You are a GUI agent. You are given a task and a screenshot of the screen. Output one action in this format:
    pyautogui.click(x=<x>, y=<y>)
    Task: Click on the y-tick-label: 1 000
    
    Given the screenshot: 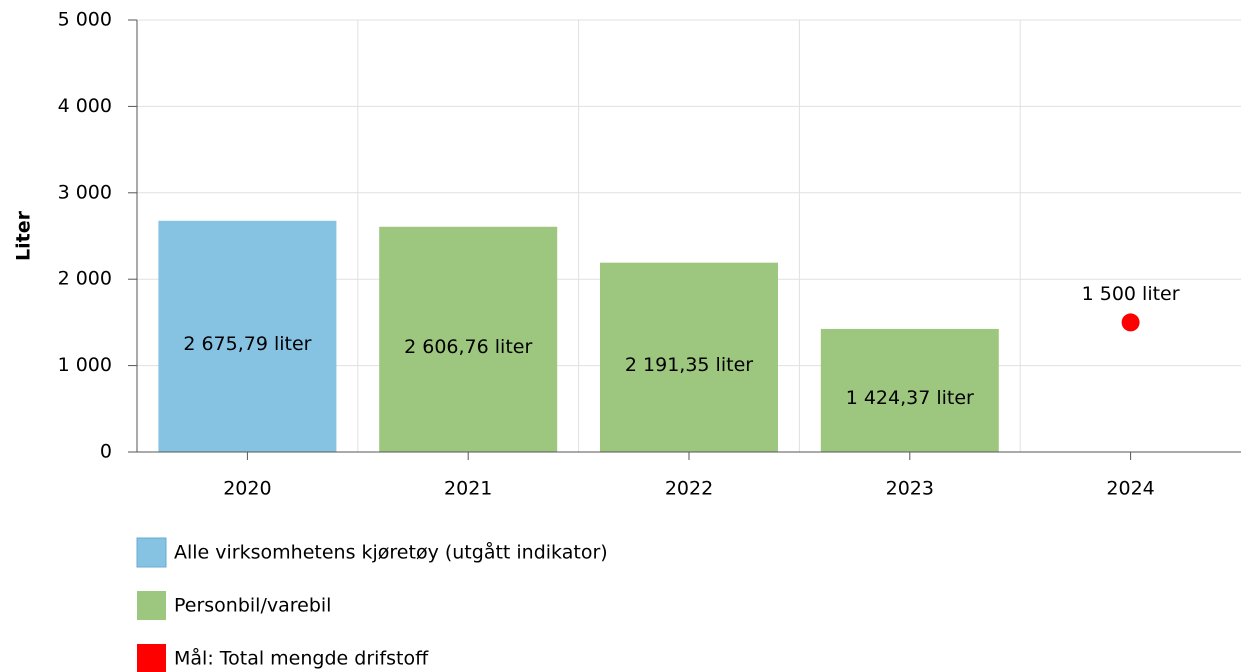 What is the action you would take?
    pyautogui.click(x=85, y=365)
    